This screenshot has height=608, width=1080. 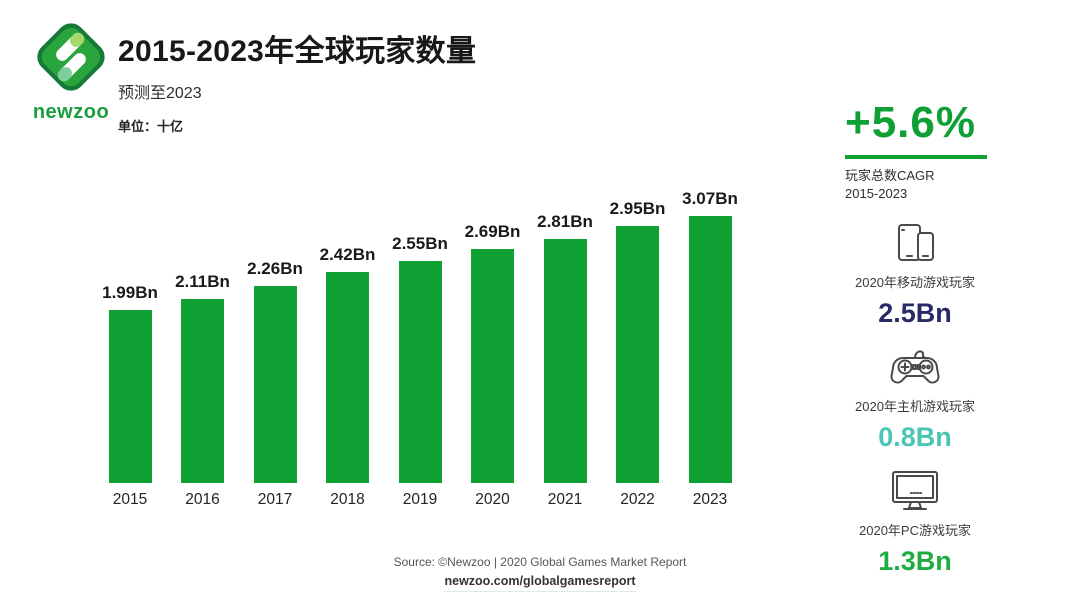 What do you see at coordinates (915, 243) in the screenshot?
I see `mobile-devices-icon` at bounding box center [915, 243].